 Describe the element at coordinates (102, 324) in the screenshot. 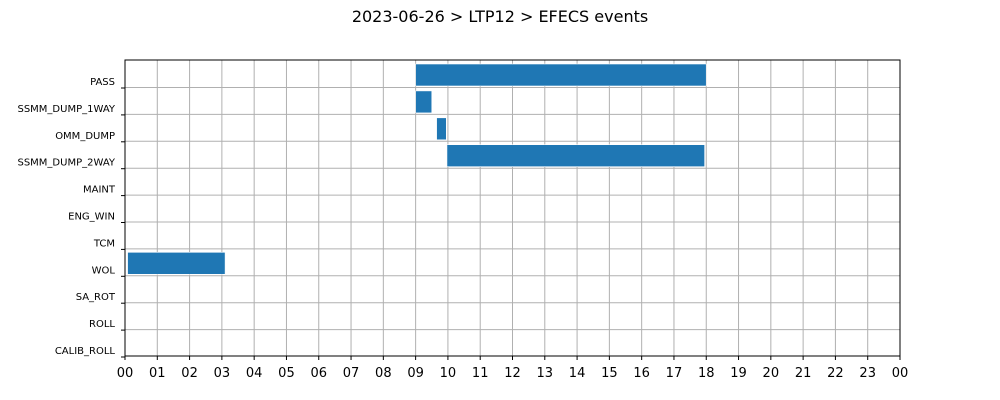

I see `y-tick-label: ROLL` at that location.